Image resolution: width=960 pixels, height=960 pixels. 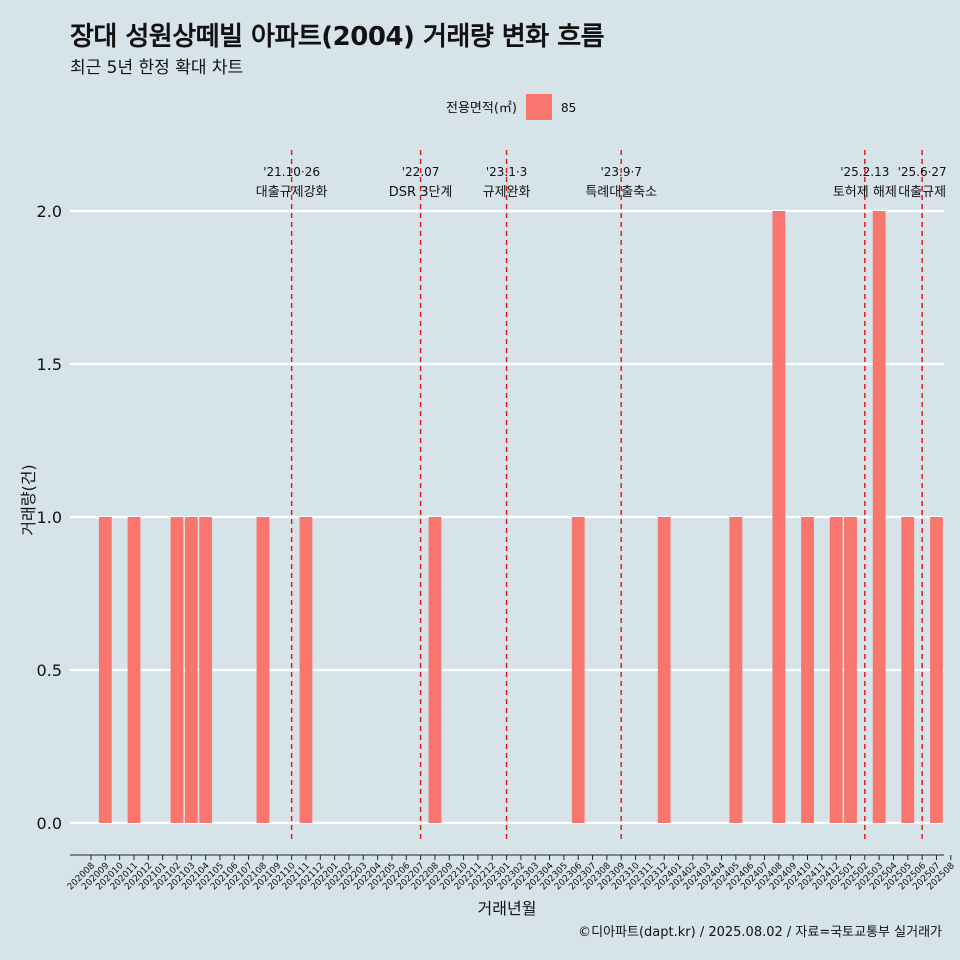 What do you see at coordinates (49, 670) in the screenshot?
I see `y-tick-label: 0.5` at bounding box center [49, 670].